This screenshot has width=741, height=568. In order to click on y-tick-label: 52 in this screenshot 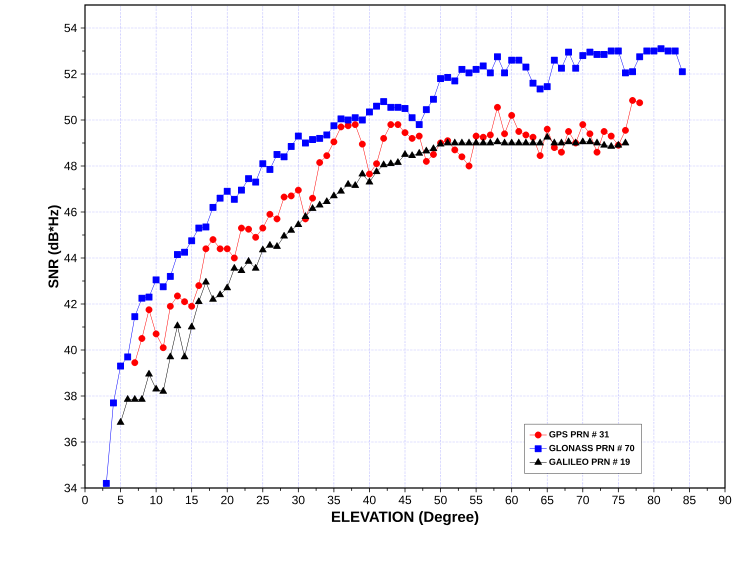, I will do `click(70, 74)`.